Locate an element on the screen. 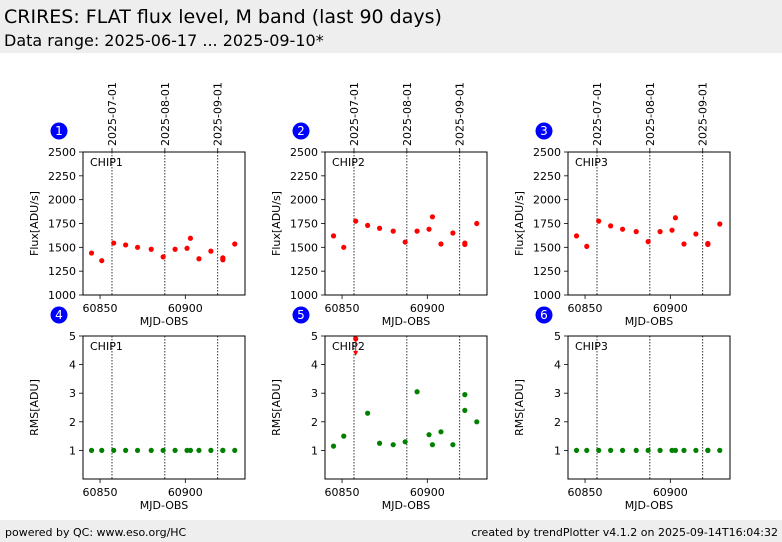 Image resolution: width=782 pixels, height=542 pixels. panel-number: 6 is located at coordinates (544, 315).